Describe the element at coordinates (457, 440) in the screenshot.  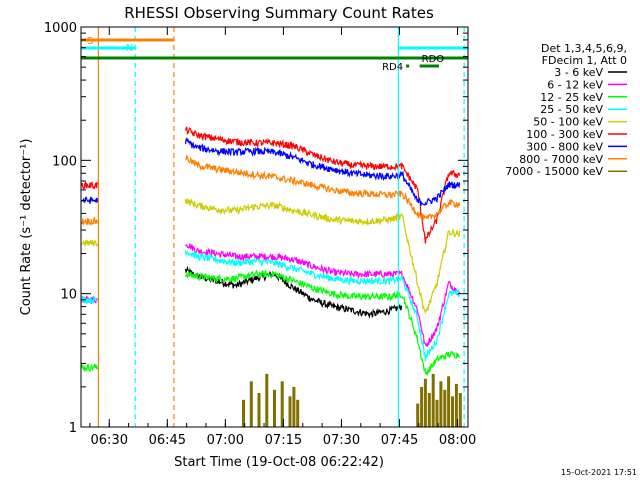
I see `x-tick-label-6: 08:00` at that location.